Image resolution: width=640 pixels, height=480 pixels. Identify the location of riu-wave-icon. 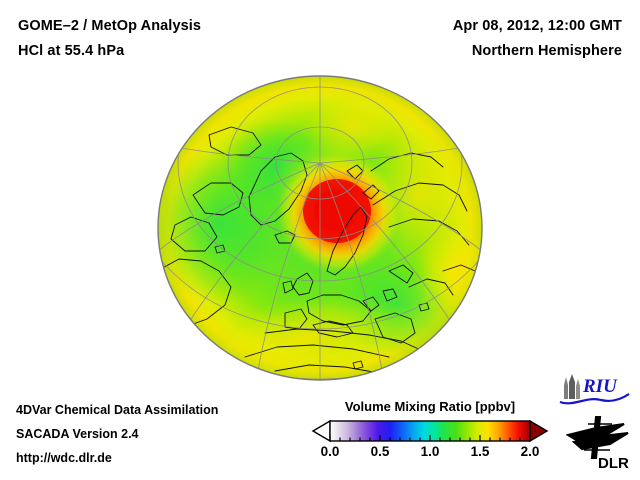
(594, 399).